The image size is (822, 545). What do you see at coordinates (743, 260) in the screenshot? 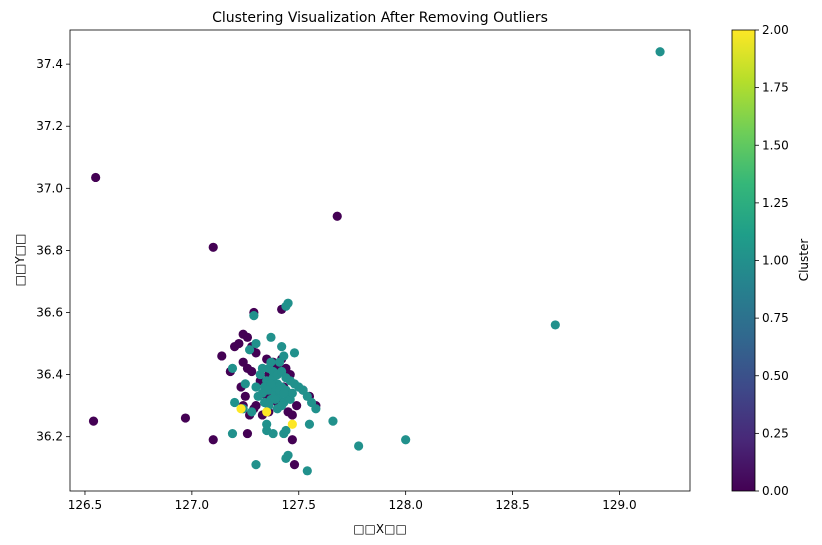
I see `colorbar` at bounding box center [743, 260].